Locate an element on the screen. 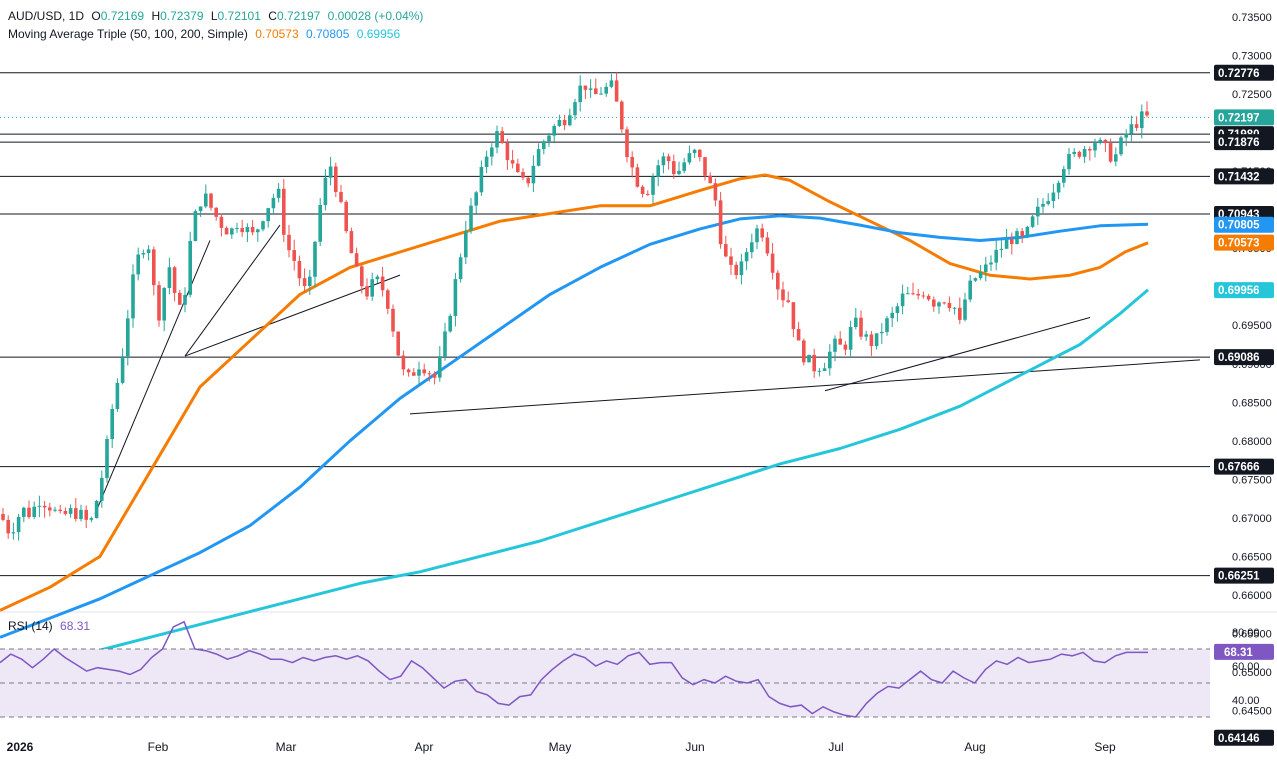  y-tick-label: 0.73000 is located at coordinates (1252, 57).